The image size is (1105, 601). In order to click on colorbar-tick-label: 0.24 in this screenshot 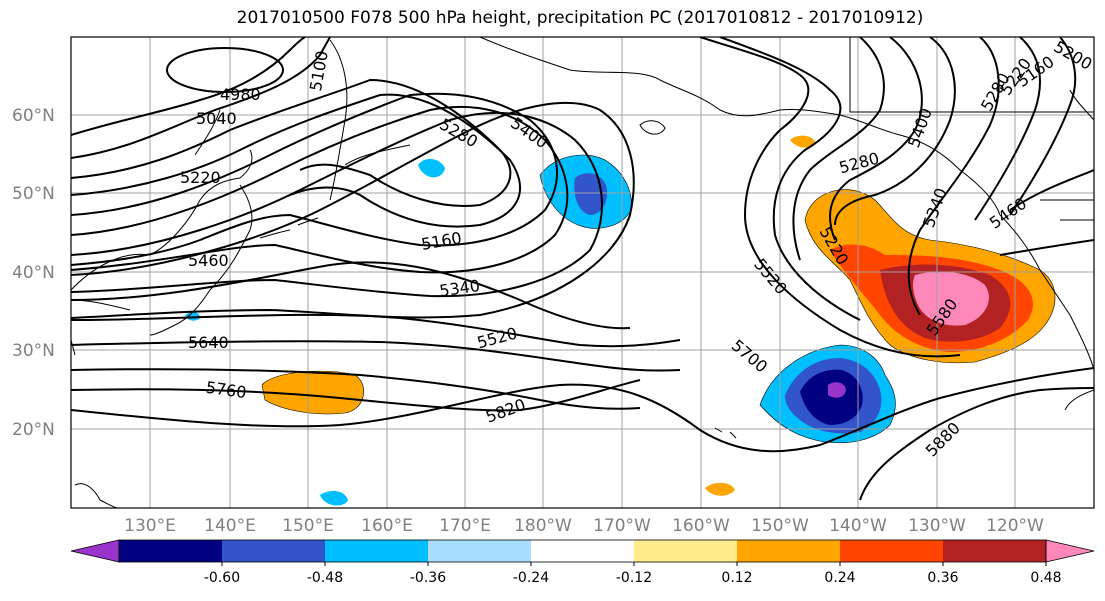, I will do `click(839, 578)`.